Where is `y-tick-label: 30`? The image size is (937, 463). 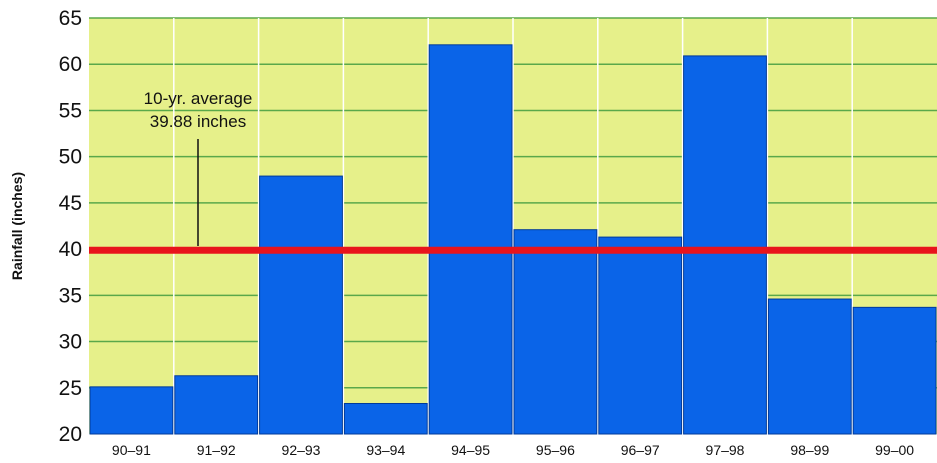 y-tick-label: 30 is located at coordinates (70, 342).